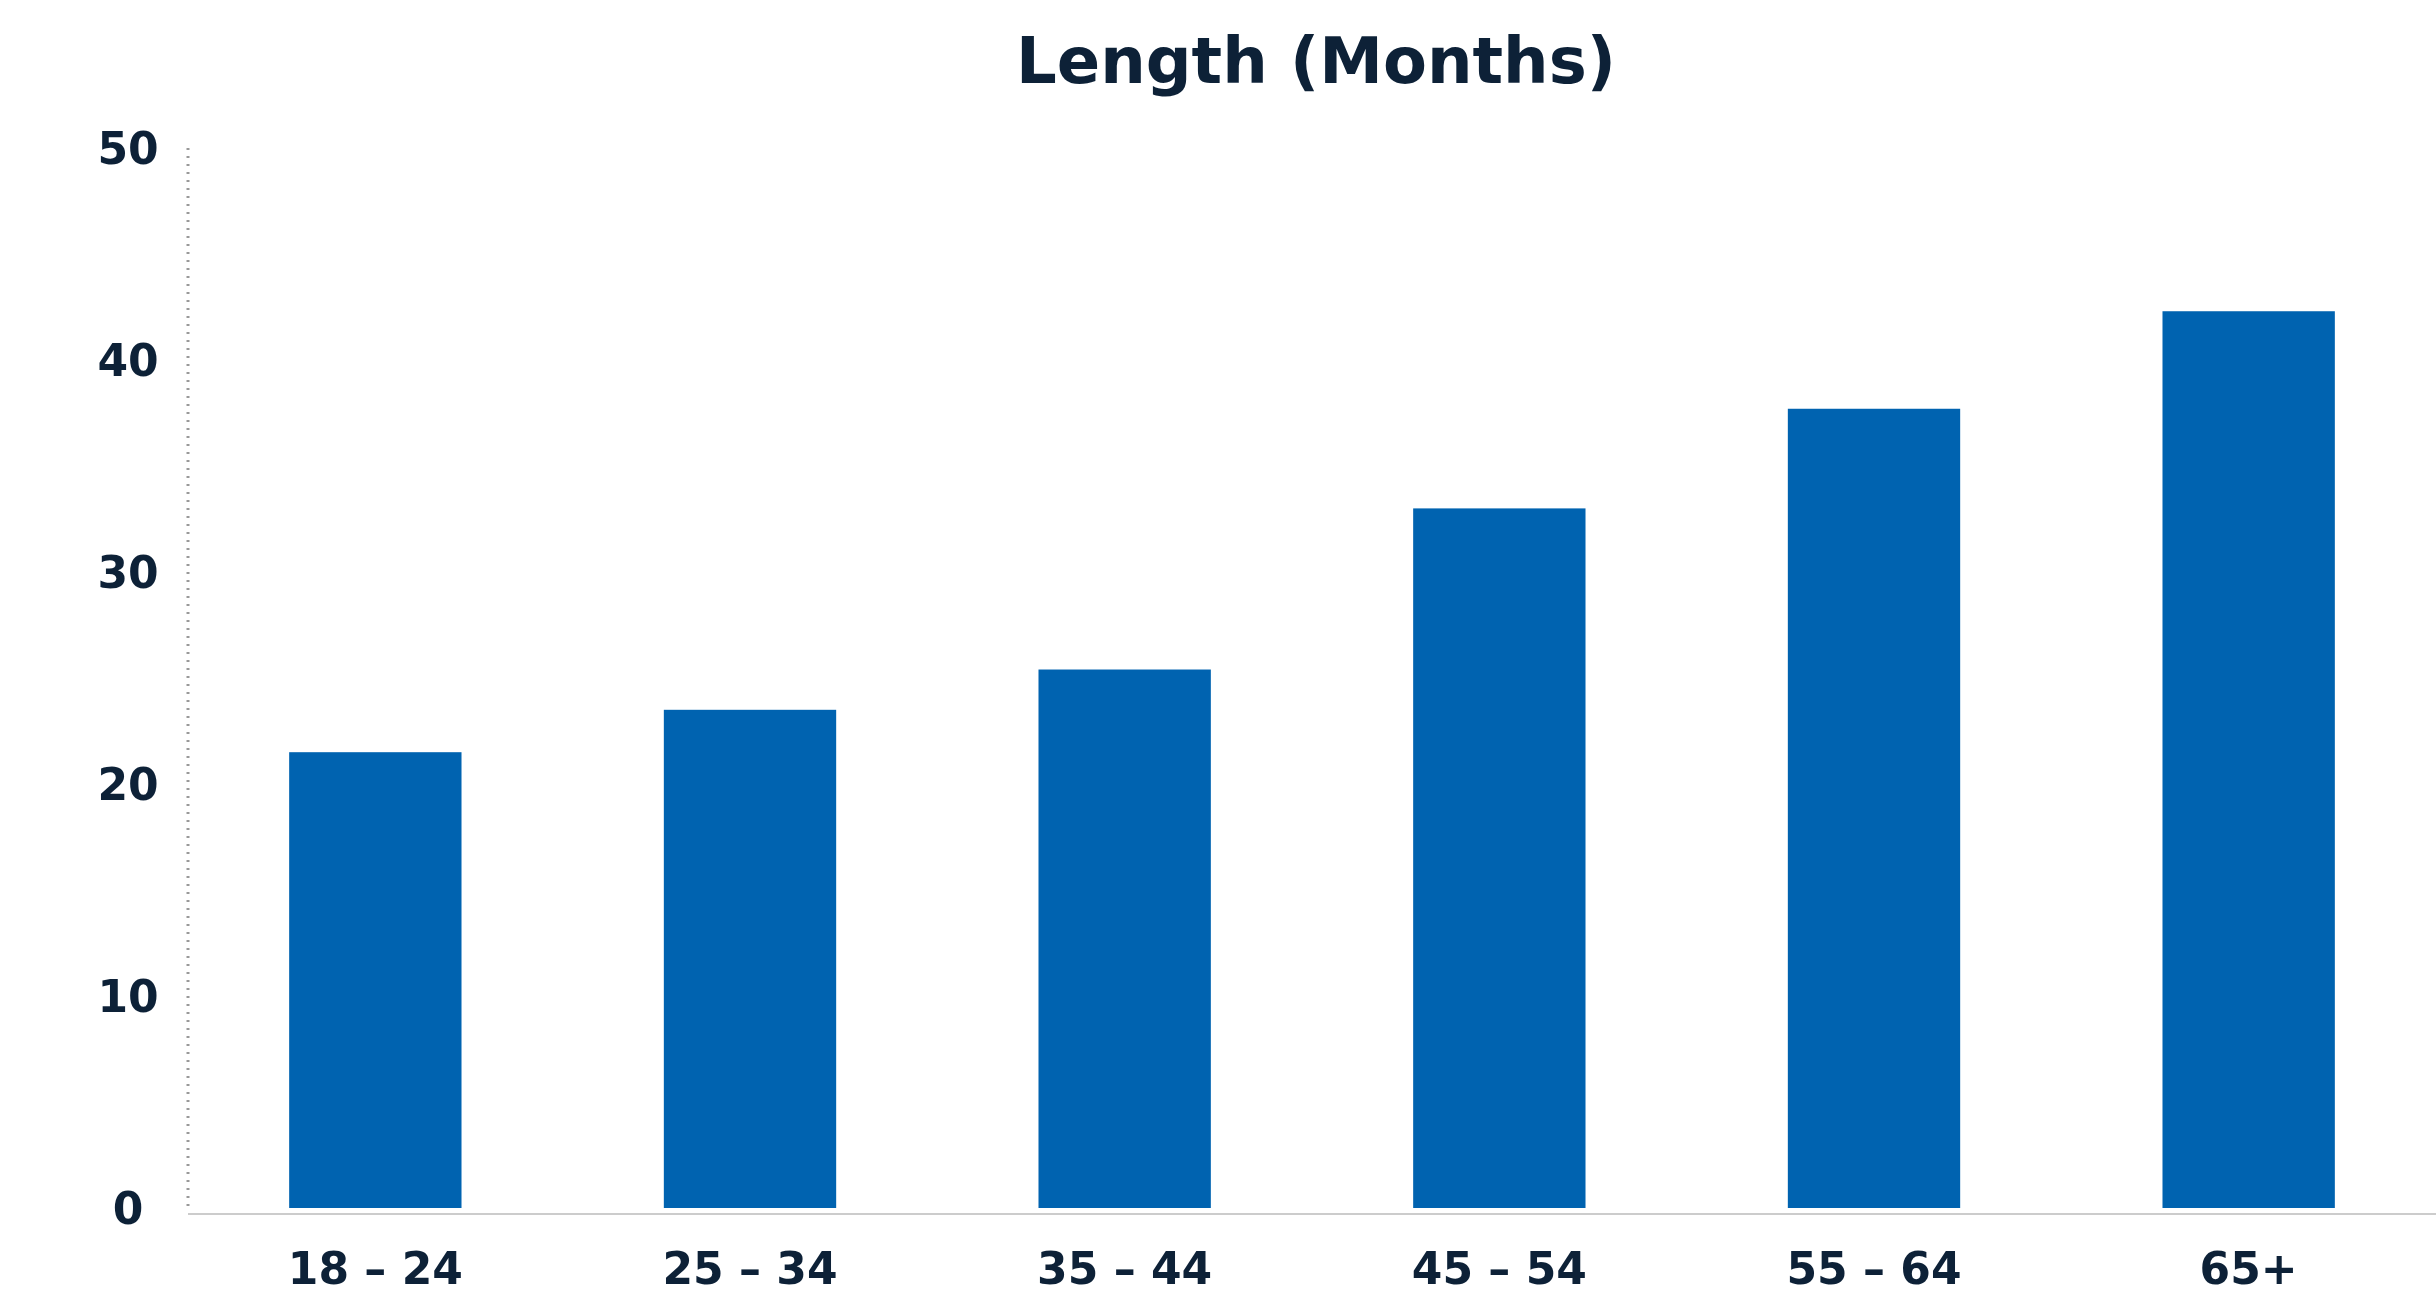 The width and height of the screenshot is (2436, 1312). I want to click on y-tick-label: 20, so click(128, 784).